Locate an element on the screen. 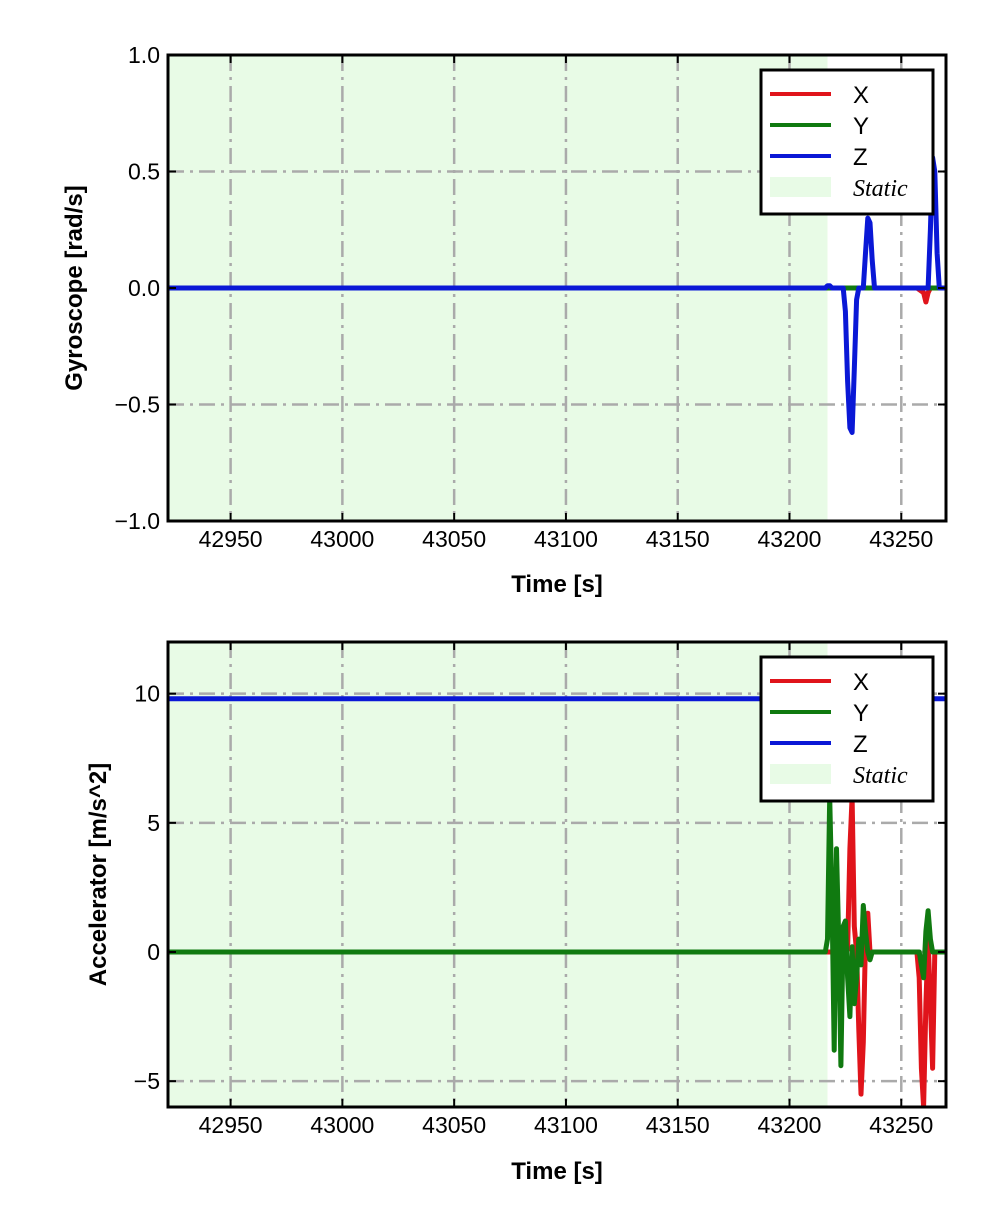  y-tick-label: 0.0 is located at coordinates (144, 288).